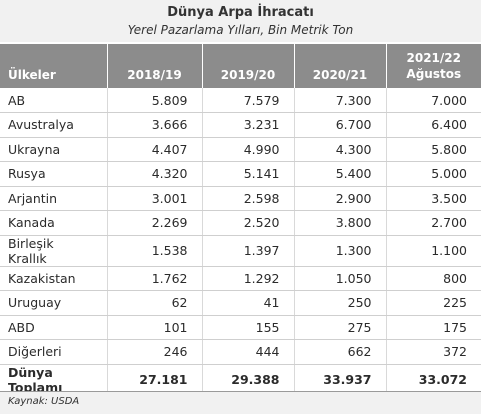  Describe the element at coordinates (339, 100) in the screenshot. I see `value-cell: 7.300` at that location.